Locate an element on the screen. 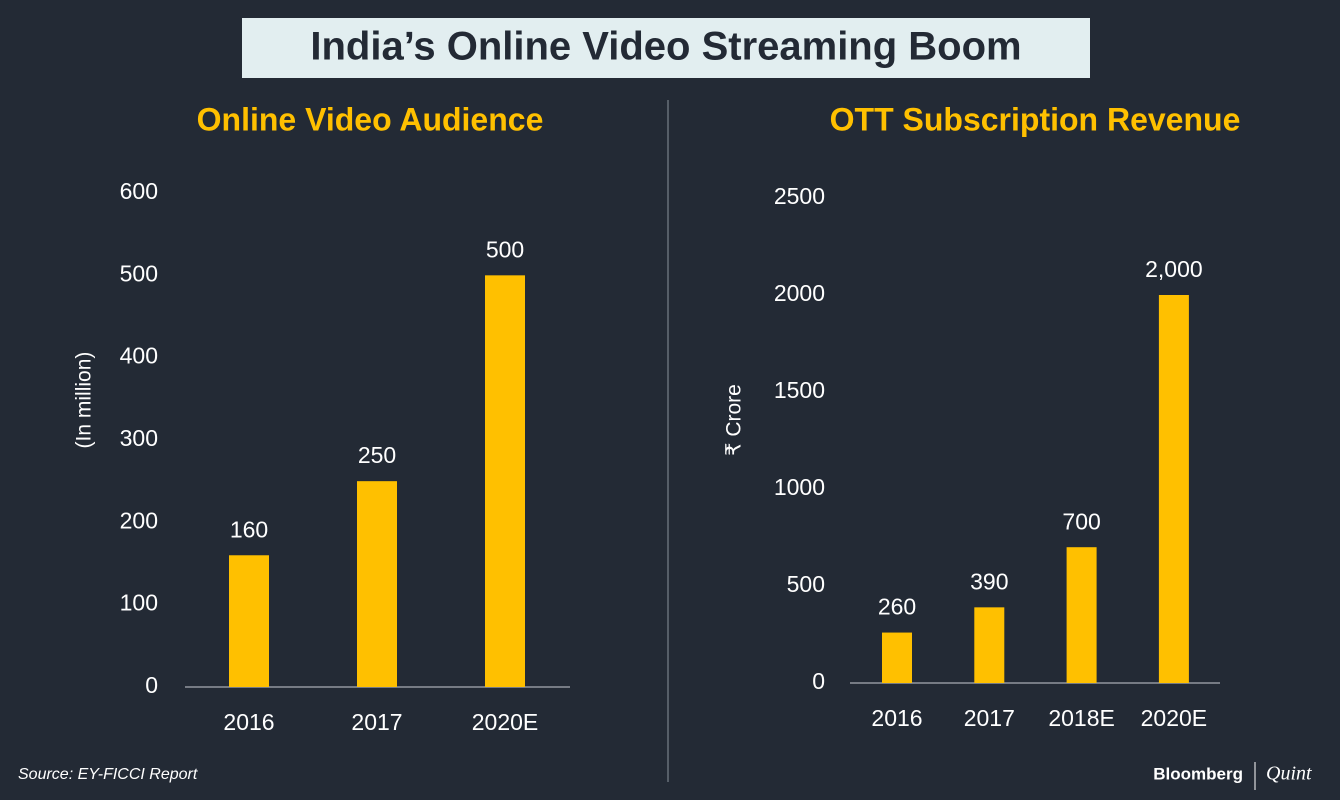 The height and width of the screenshot is (800, 1340). brand-left: Bloomberg is located at coordinates (1198, 773).